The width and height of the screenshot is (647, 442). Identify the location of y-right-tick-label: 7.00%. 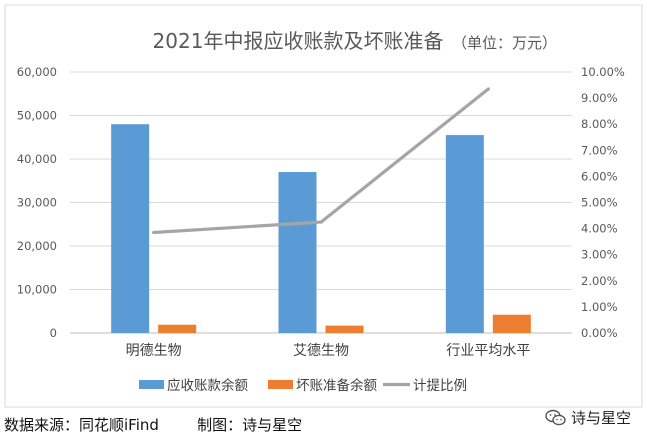
(599, 150).